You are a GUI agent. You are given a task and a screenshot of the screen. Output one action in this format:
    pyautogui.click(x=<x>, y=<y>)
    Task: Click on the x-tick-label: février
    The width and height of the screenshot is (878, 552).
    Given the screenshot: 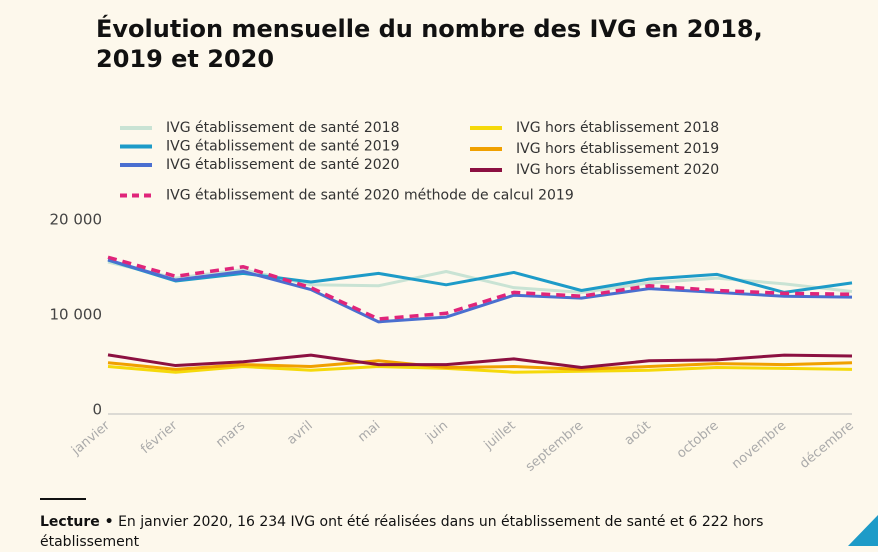 What is the action you would take?
    pyautogui.click(x=159, y=437)
    